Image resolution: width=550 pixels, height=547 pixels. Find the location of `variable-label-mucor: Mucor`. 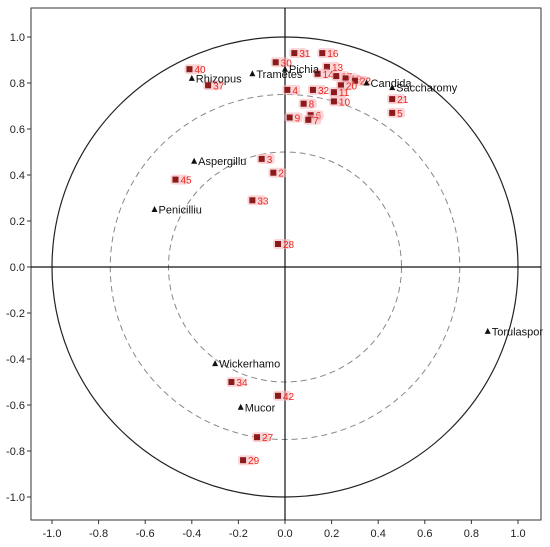

variable-label-mucor: Mucor is located at coordinates (260, 408).